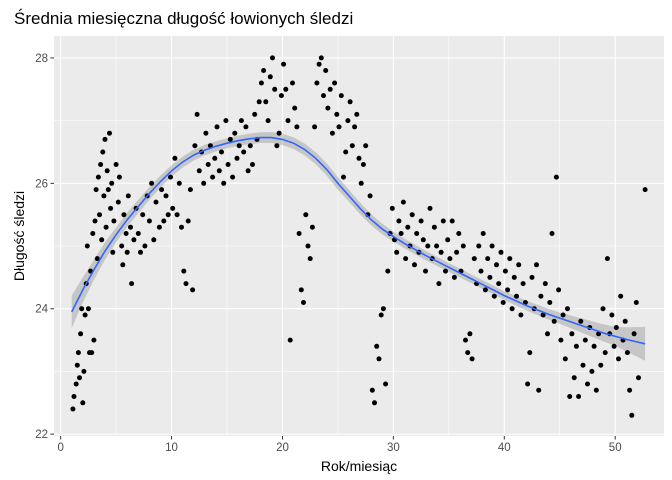  I want to click on x-tick-label: 40, so click(504, 448).